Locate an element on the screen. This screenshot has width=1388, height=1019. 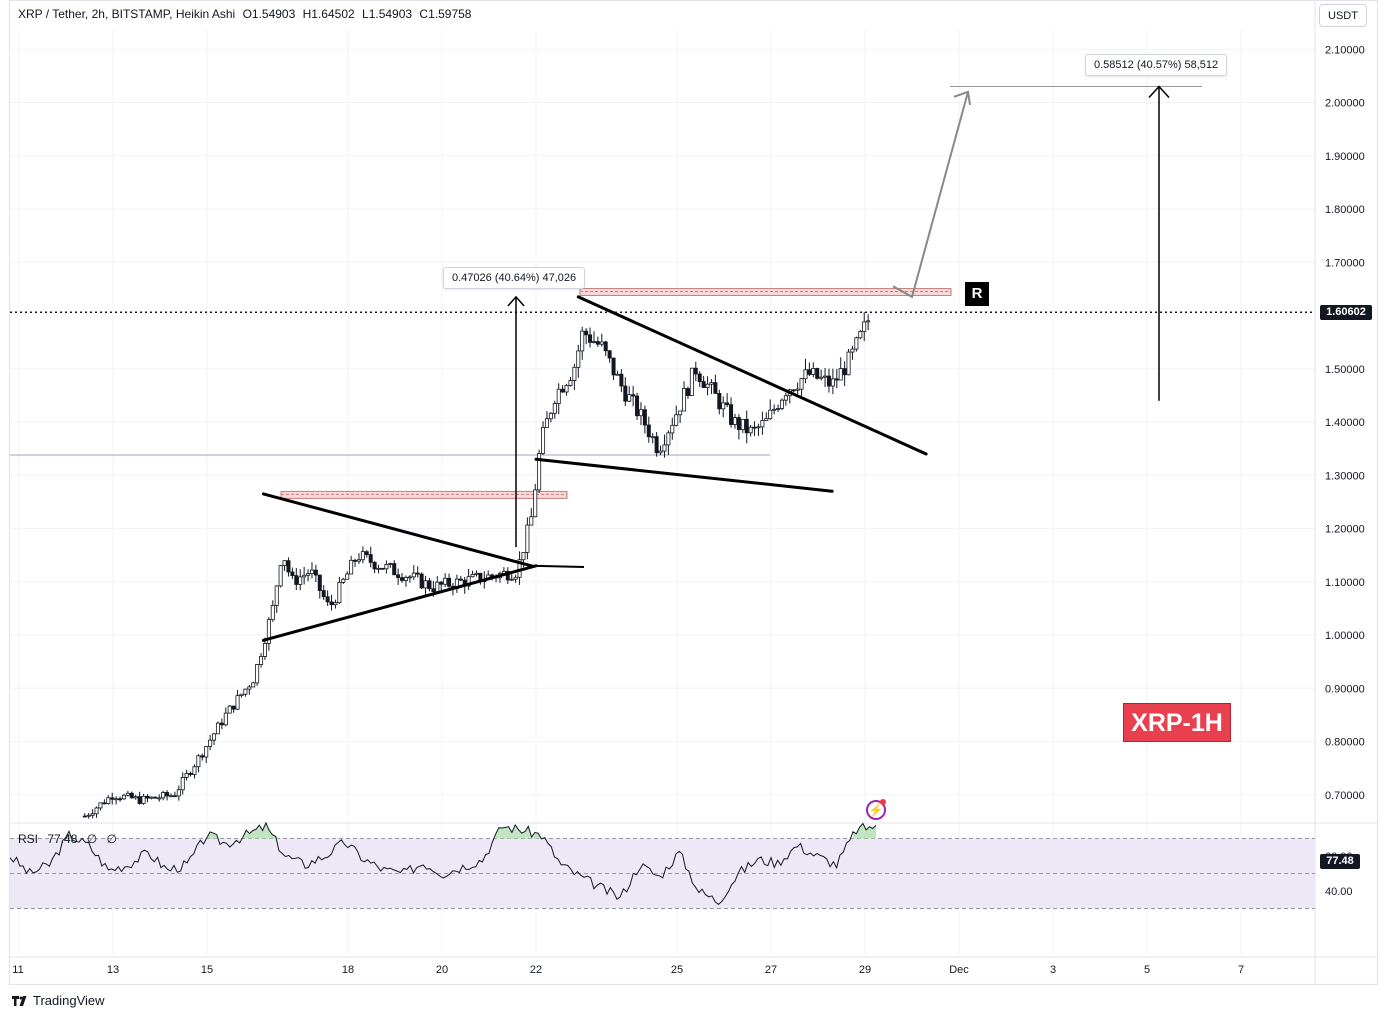
currency-button: USDT is located at coordinates (1343, 15).